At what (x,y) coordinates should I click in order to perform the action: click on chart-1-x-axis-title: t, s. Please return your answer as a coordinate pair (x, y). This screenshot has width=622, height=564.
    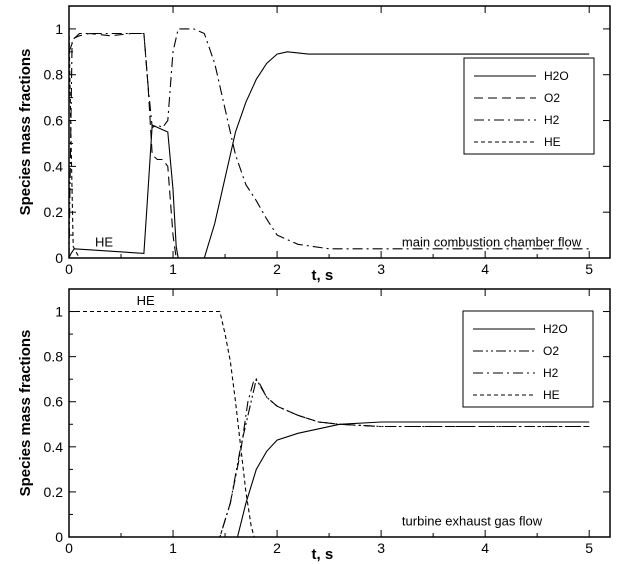
    Looking at the image, I should click on (323, 554).